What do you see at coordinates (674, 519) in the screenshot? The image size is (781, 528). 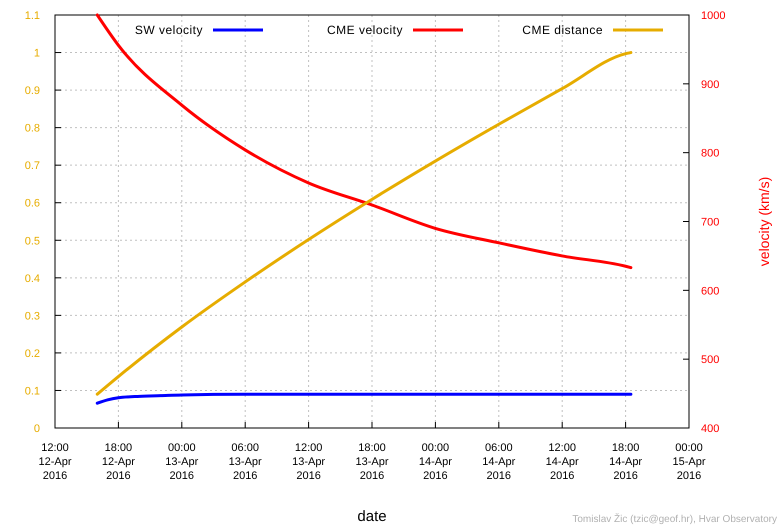 I see `text: Tomislav Žic (tzic@geof.hr), Hvar Observatory` at bounding box center [674, 519].